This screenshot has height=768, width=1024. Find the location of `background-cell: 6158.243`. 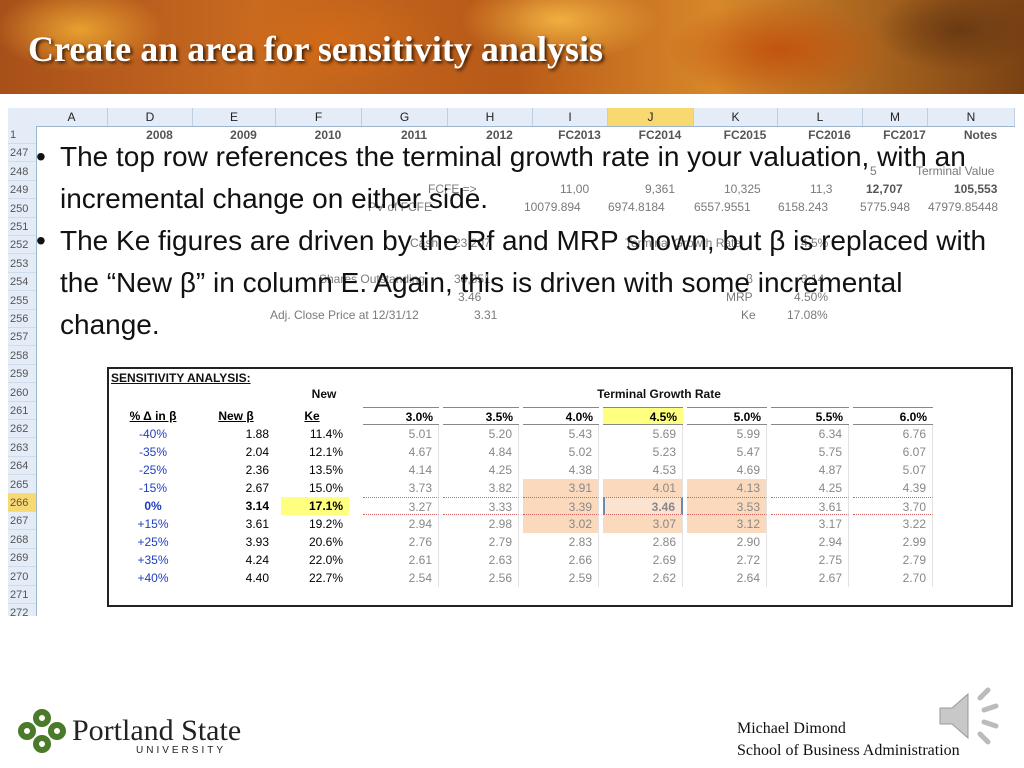

background-cell: 6158.243 is located at coordinates (803, 207).